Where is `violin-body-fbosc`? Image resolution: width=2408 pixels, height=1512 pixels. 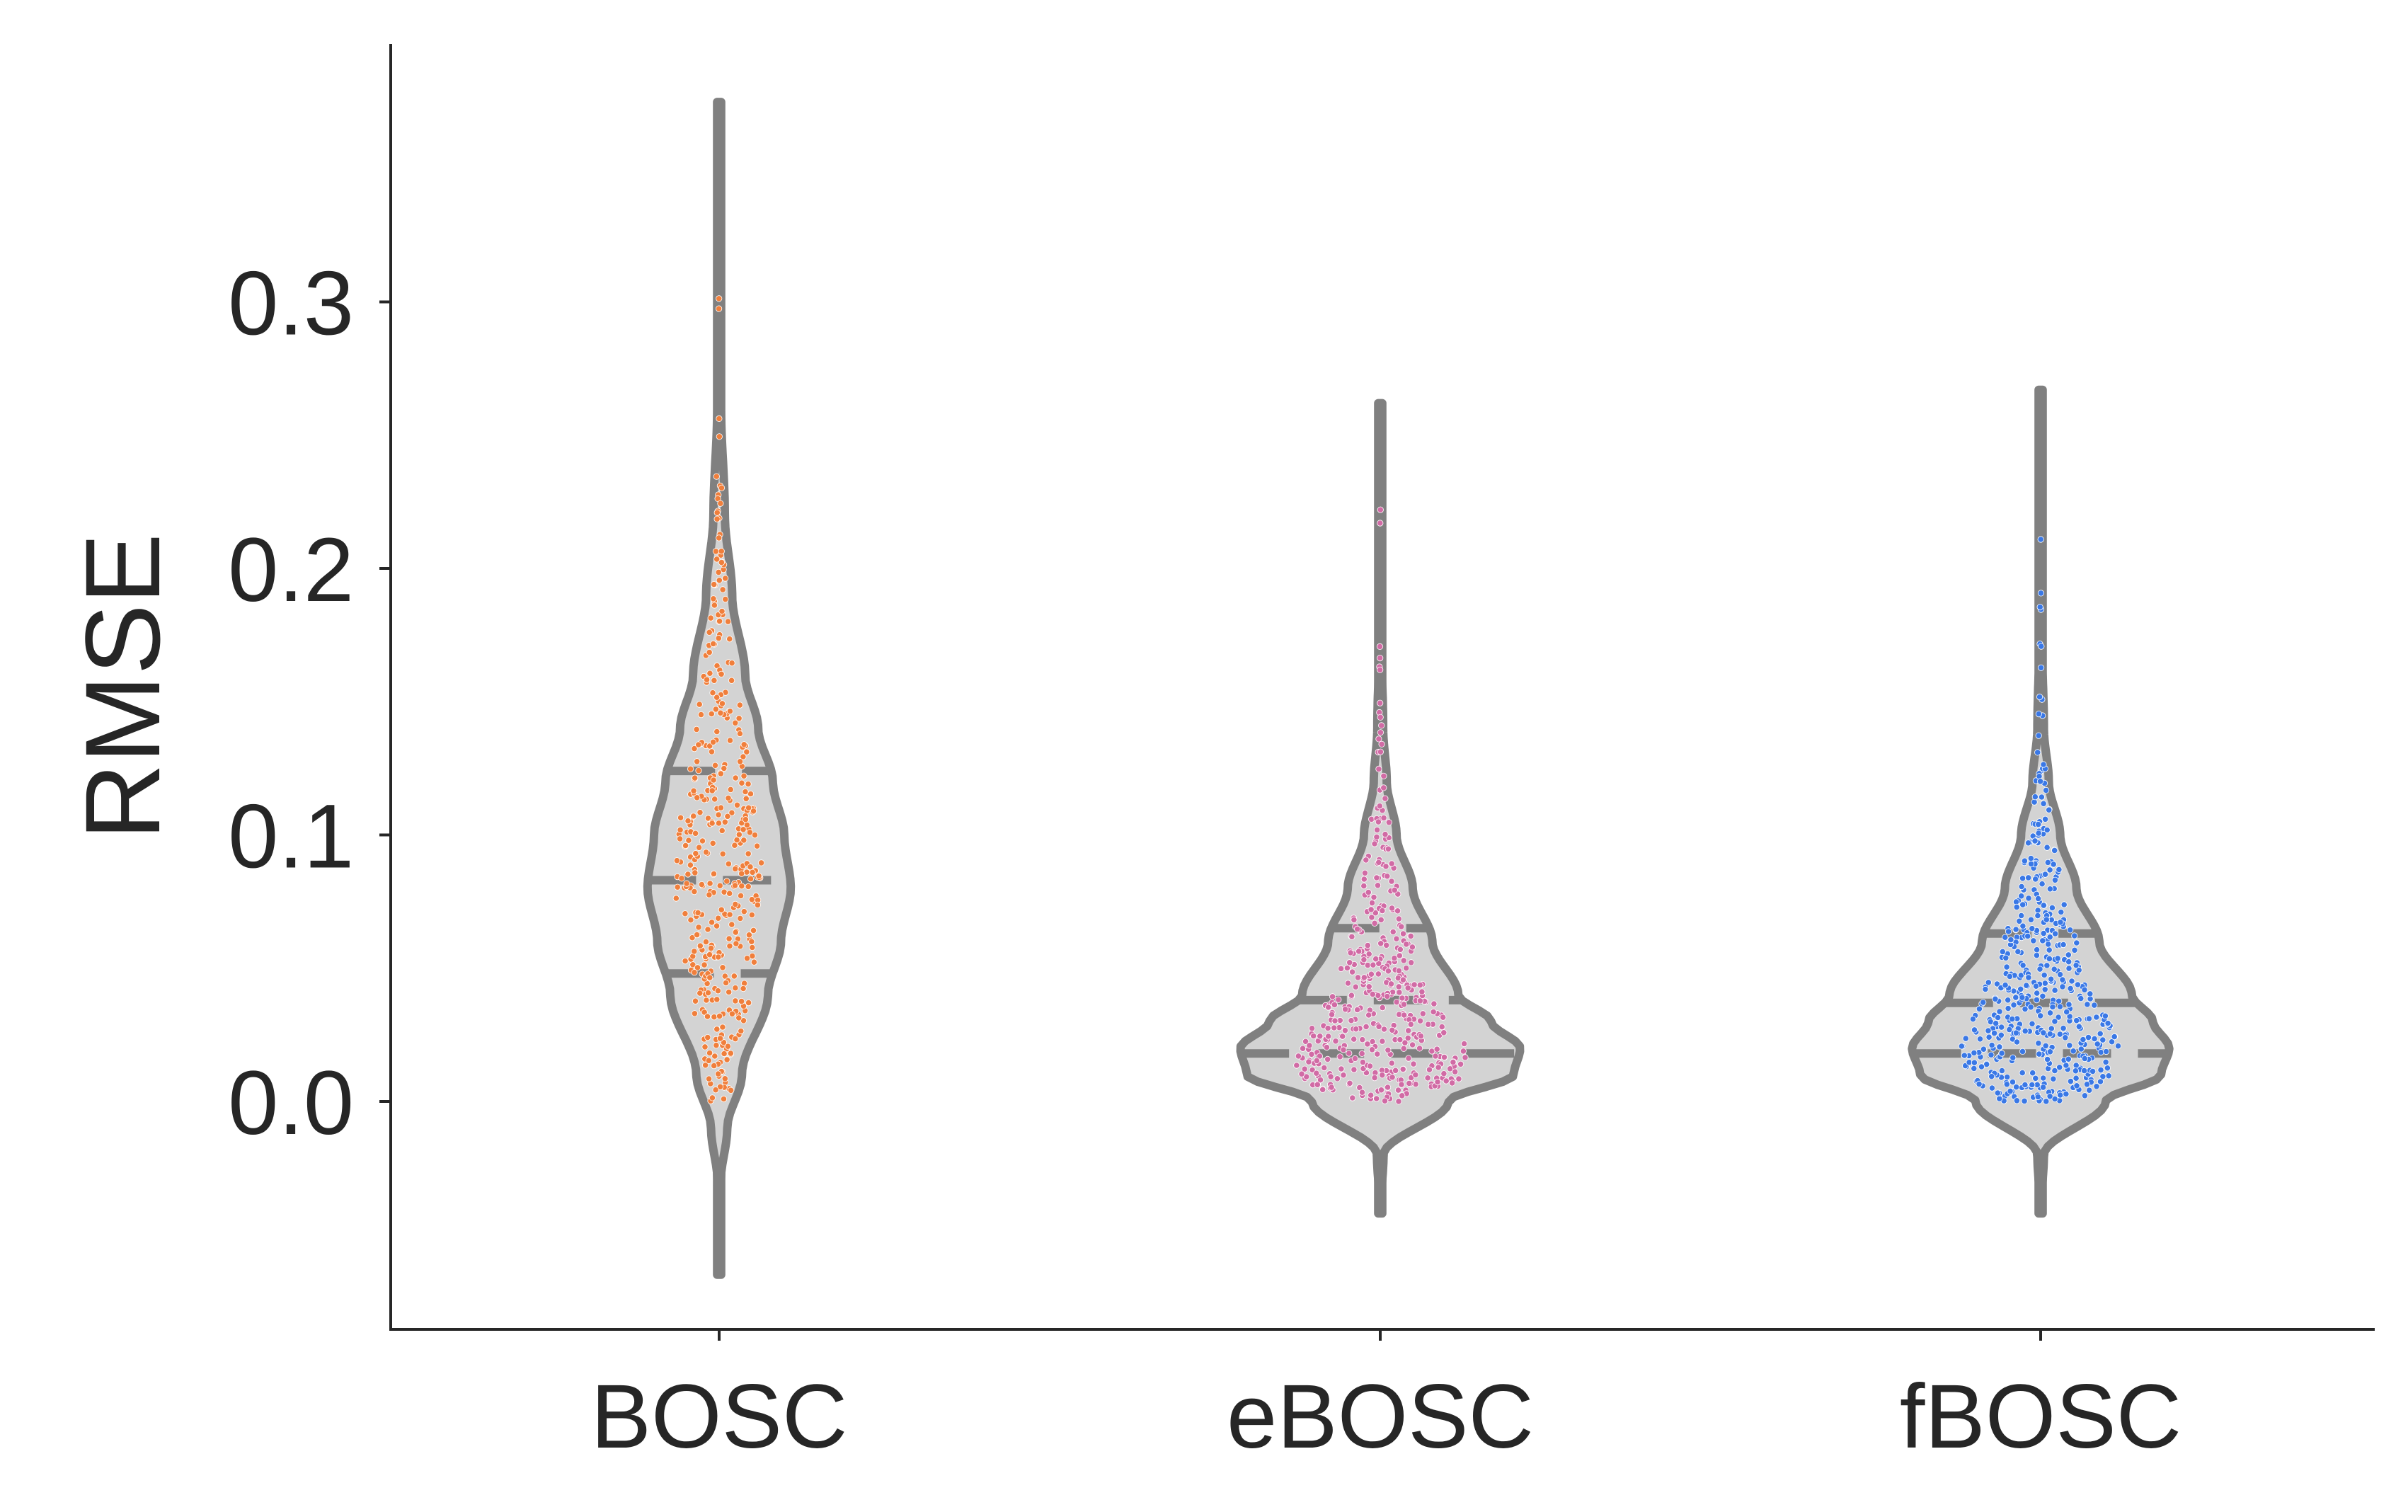
violin-body-fbosc is located at coordinates (2041, 801).